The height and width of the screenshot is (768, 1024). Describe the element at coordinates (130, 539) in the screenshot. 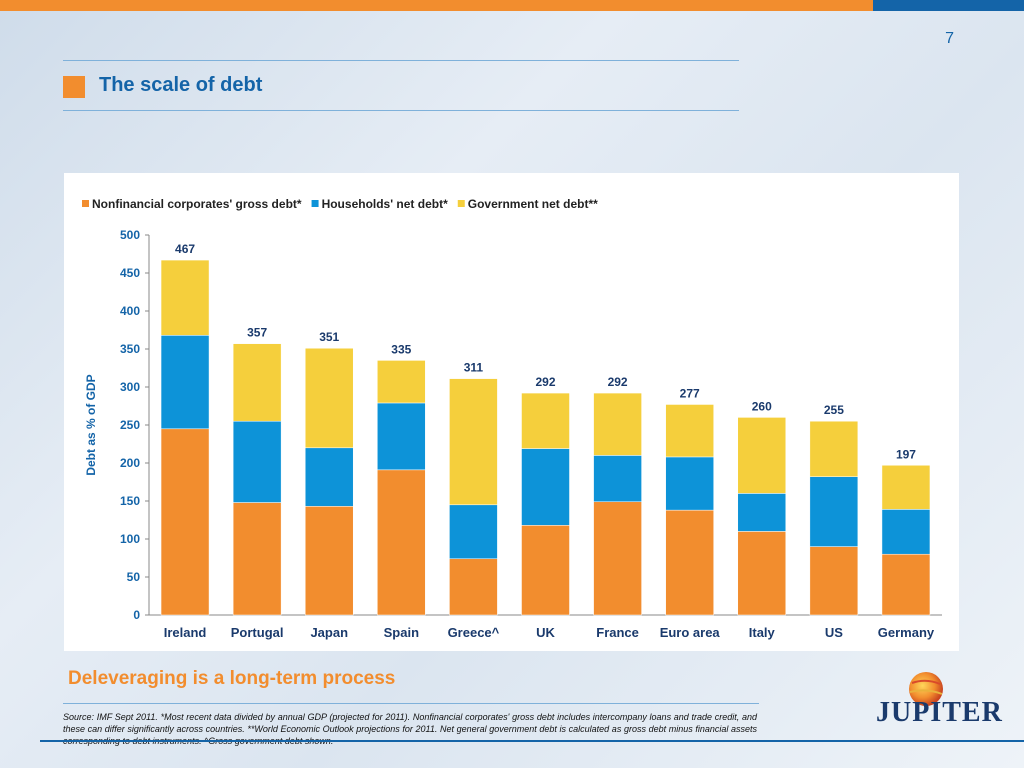

I see `y-tick-label-100: 100` at that location.